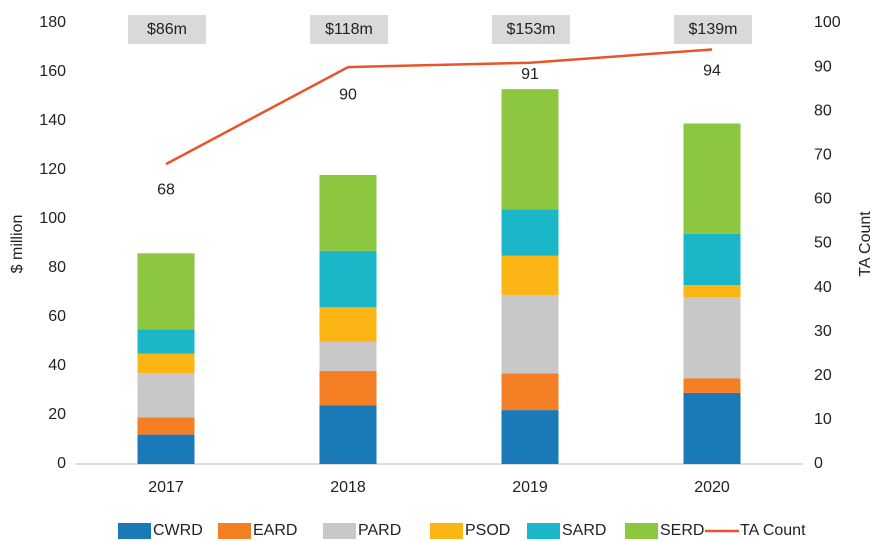  What do you see at coordinates (530, 74) in the screenshot?
I see `line-value-label: 91` at bounding box center [530, 74].